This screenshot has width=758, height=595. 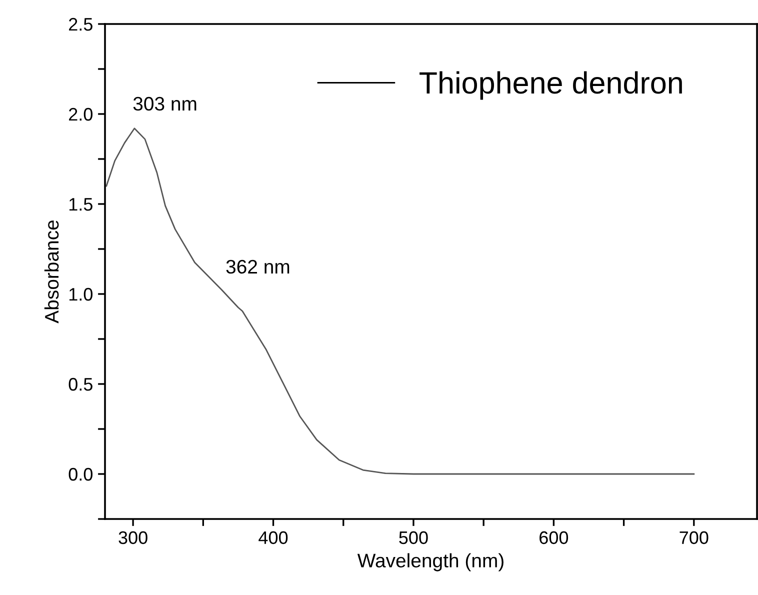 I want to click on y-tick-label: 1.5, so click(x=80, y=204).